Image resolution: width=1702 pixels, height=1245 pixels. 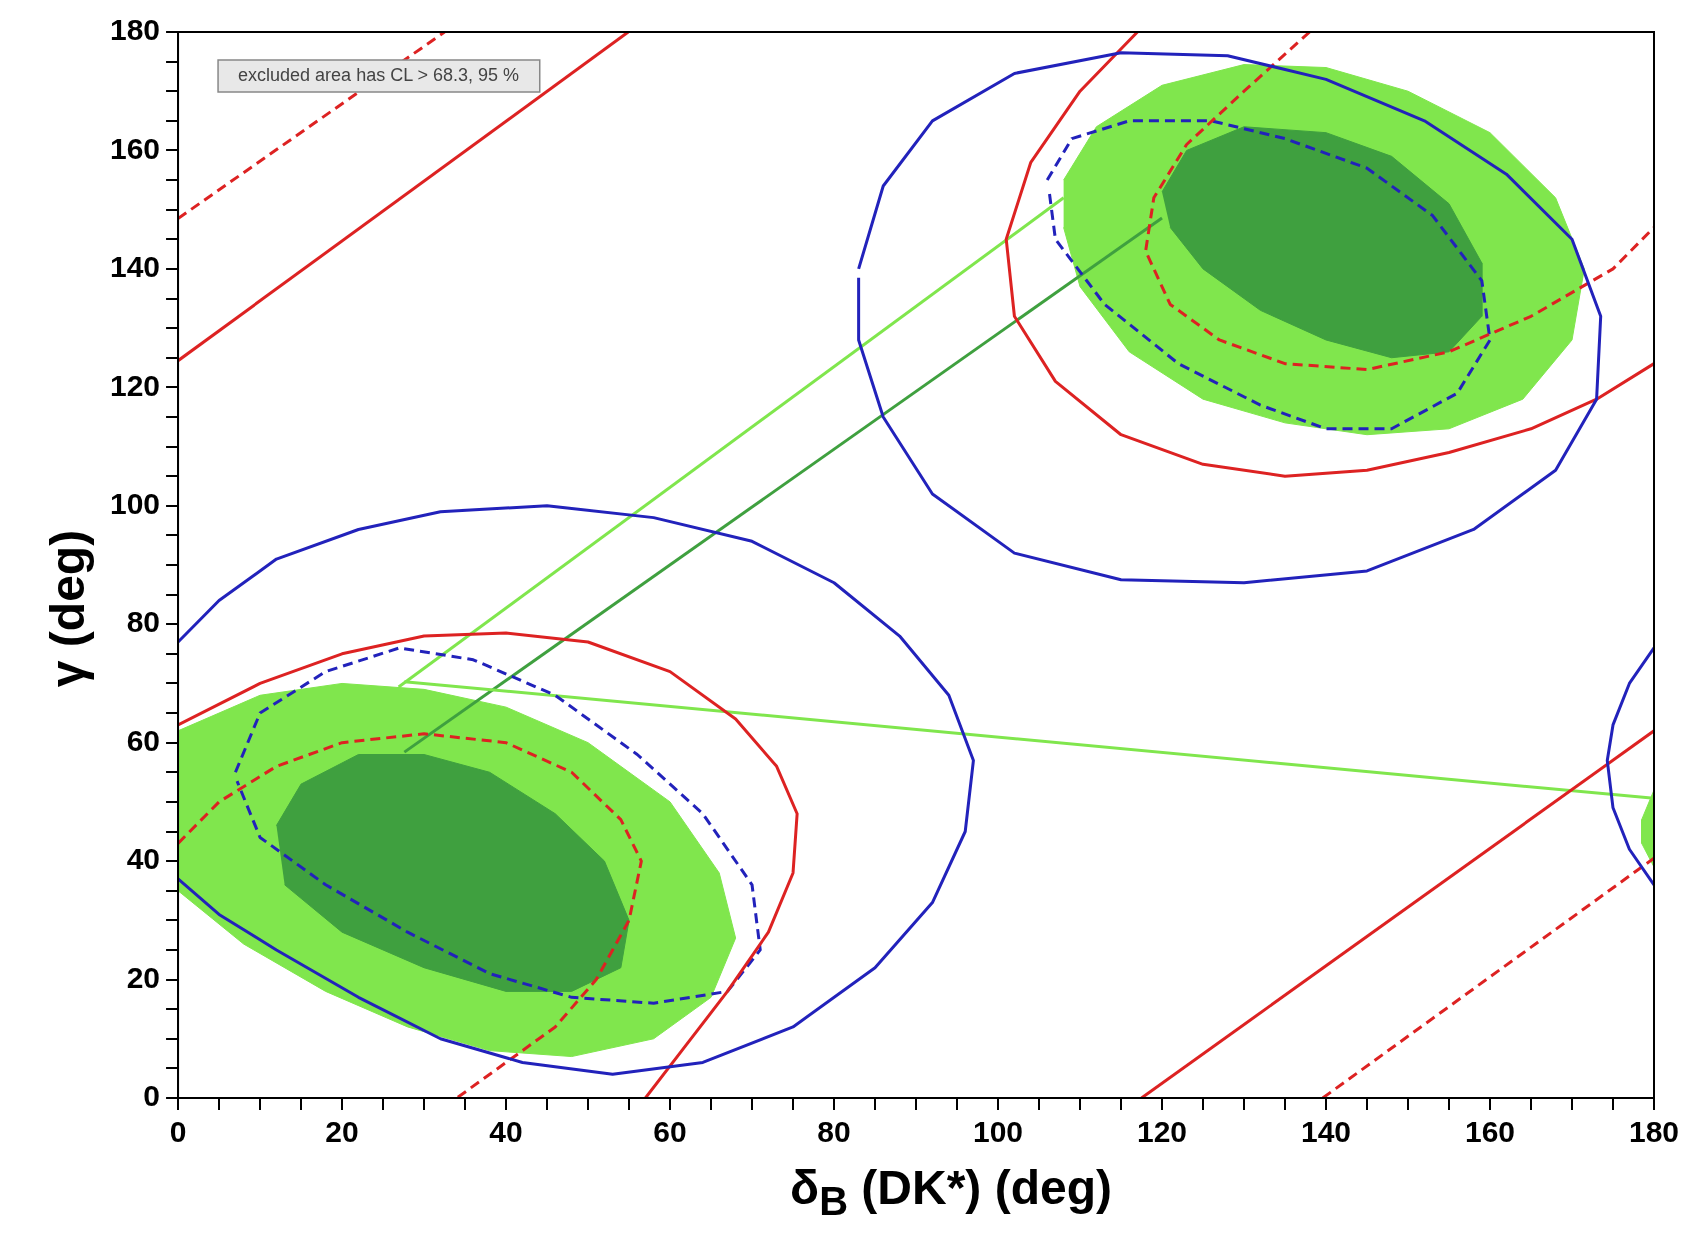 I want to click on x-tick-label: 40, so click(x=506, y=1132).